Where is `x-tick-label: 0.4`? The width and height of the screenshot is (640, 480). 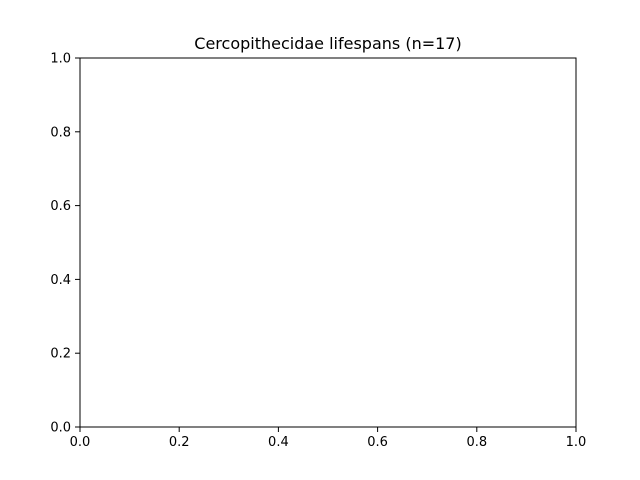
x-tick-label: 0.4 is located at coordinates (278, 442).